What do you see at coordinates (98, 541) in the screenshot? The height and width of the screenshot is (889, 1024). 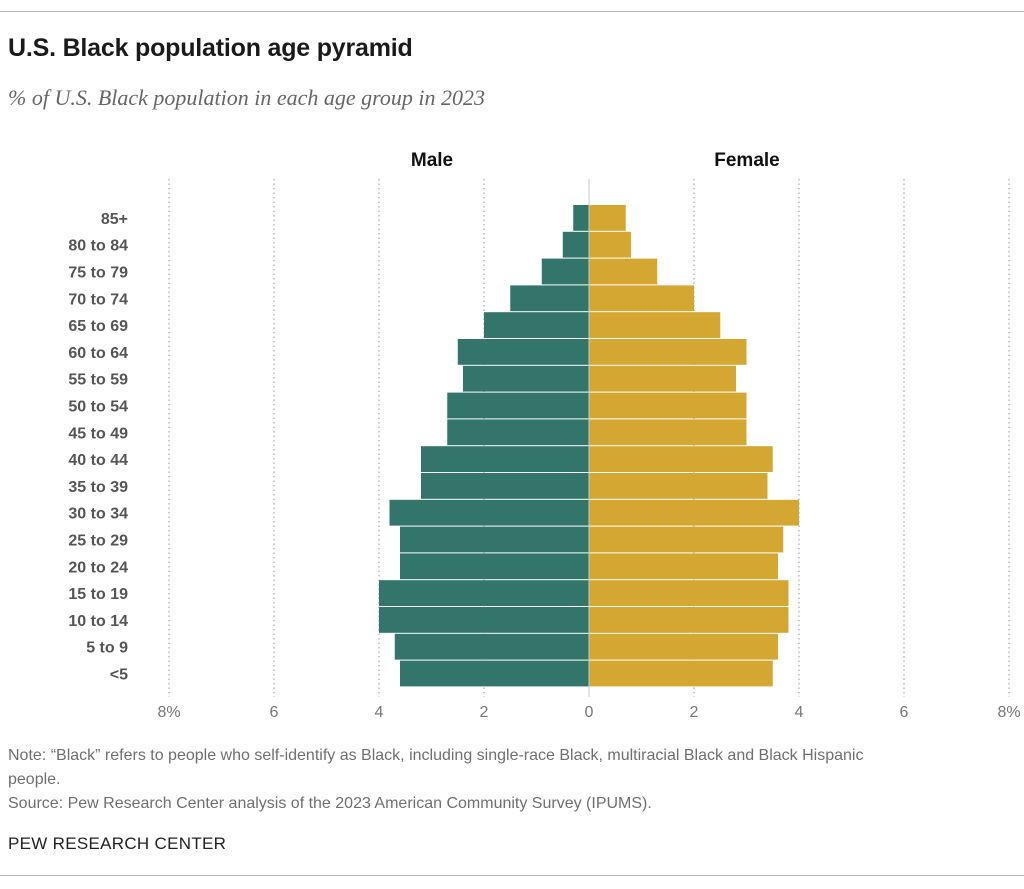 I see `age-group-label: 25 to 29` at bounding box center [98, 541].